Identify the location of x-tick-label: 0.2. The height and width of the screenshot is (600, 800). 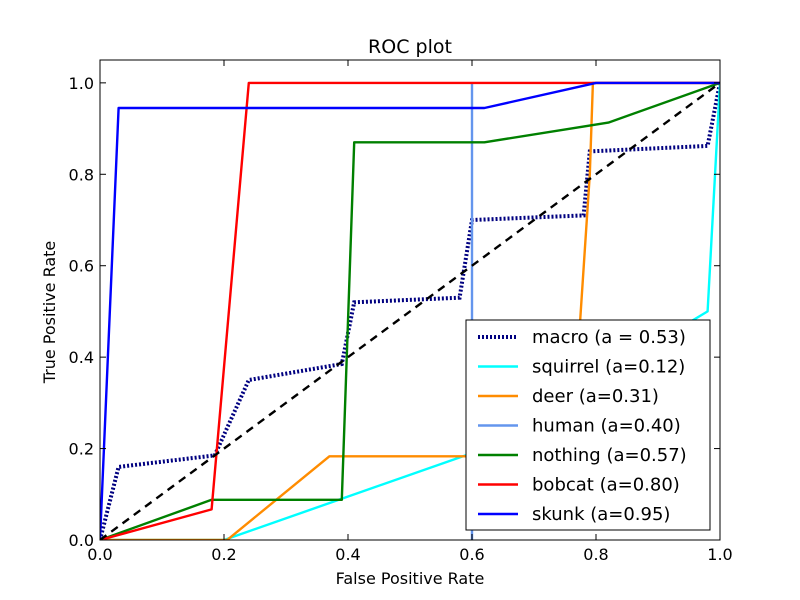
(223, 554).